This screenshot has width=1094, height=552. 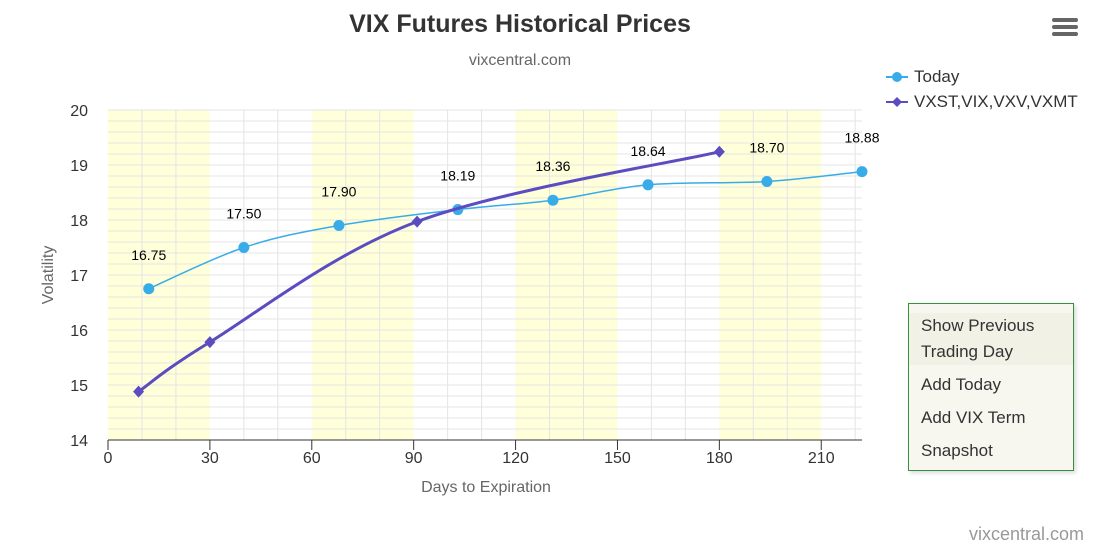 I want to click on x-tick-label: 60, so click(x=312, y=458).